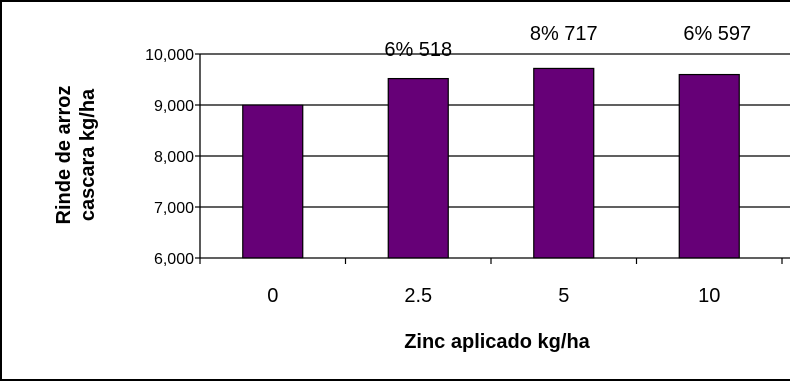  Describe the element at coordinates (493, 296) in the screenshot. I see `x-tick-labels: 0 2.5 5 10` at that location.